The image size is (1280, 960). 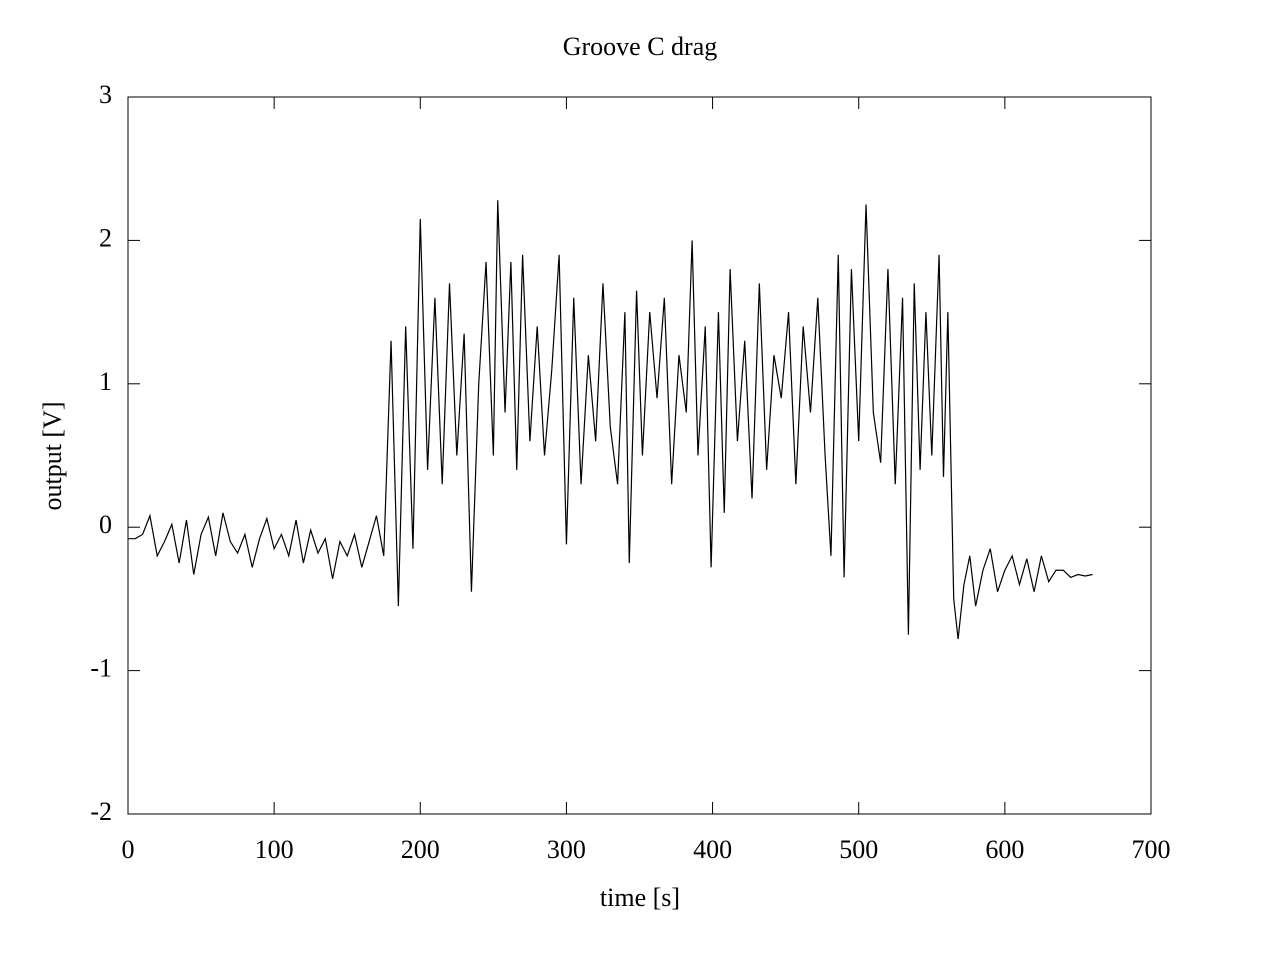 I want to click on x-tick-label: 400, so click(x=712, y=849).